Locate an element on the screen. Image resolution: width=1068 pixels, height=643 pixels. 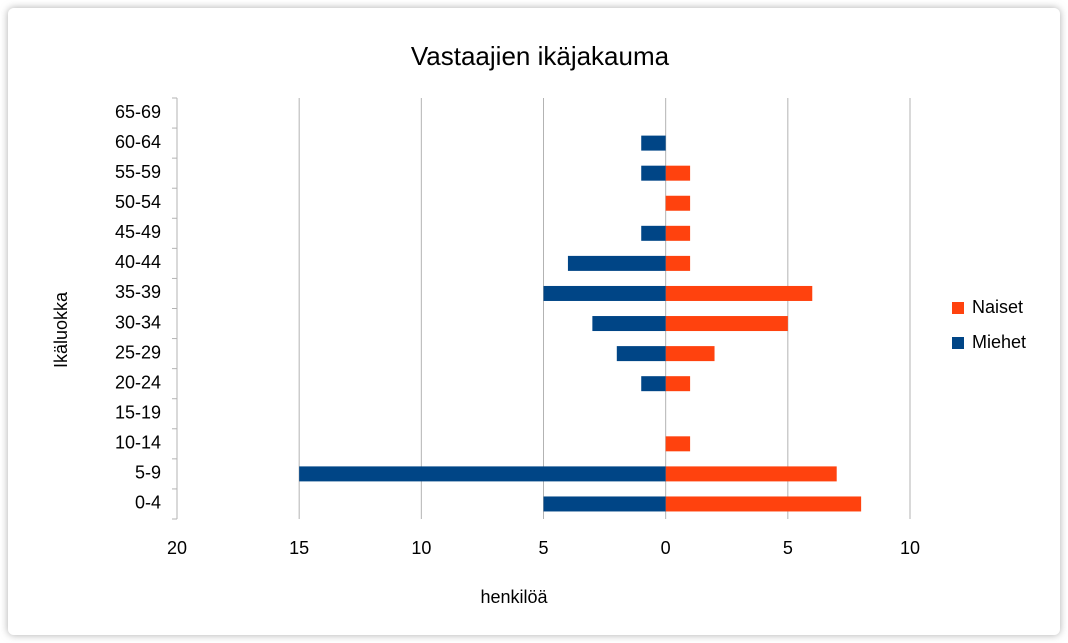
legend-label: Miehet is located at coordinates (999, 342).